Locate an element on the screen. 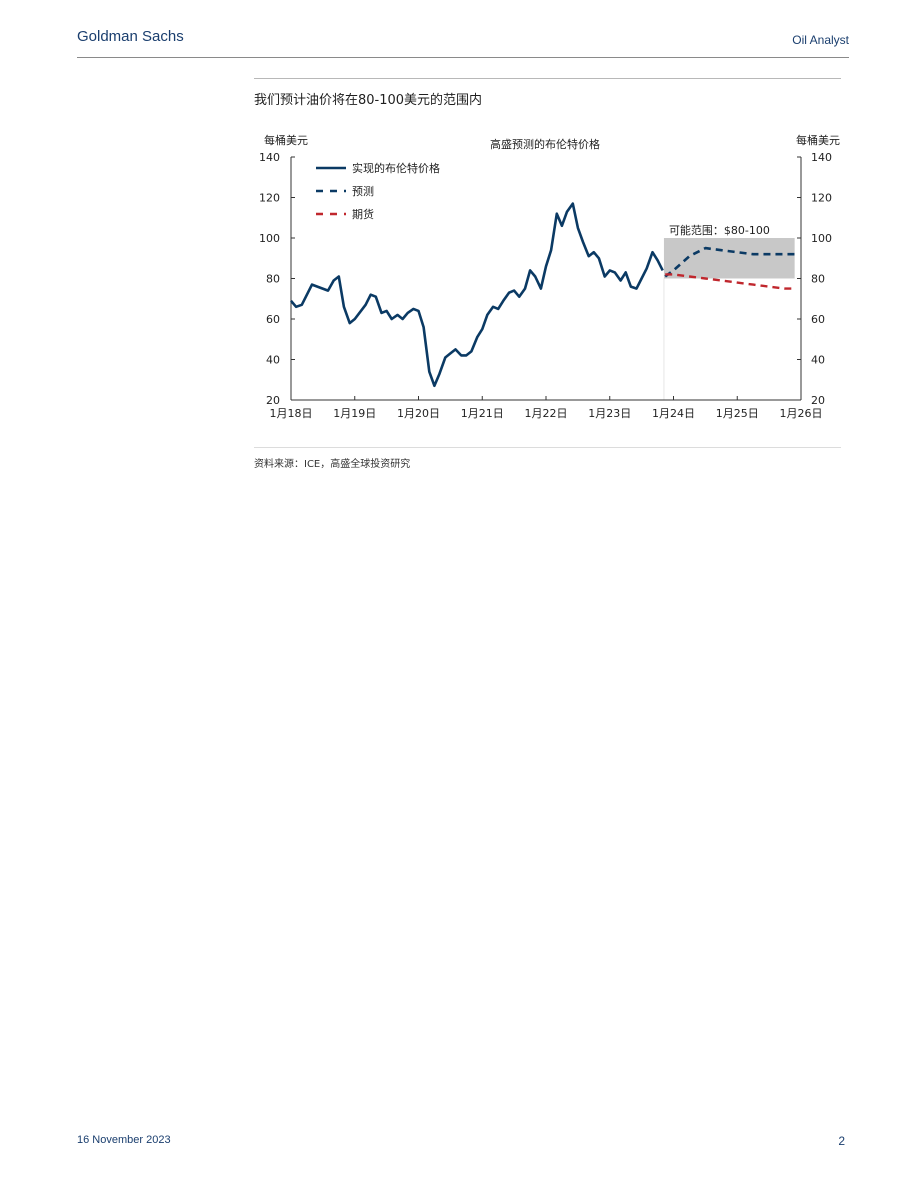  report-name: Oil Analyst is located at coordinates (820, 40).